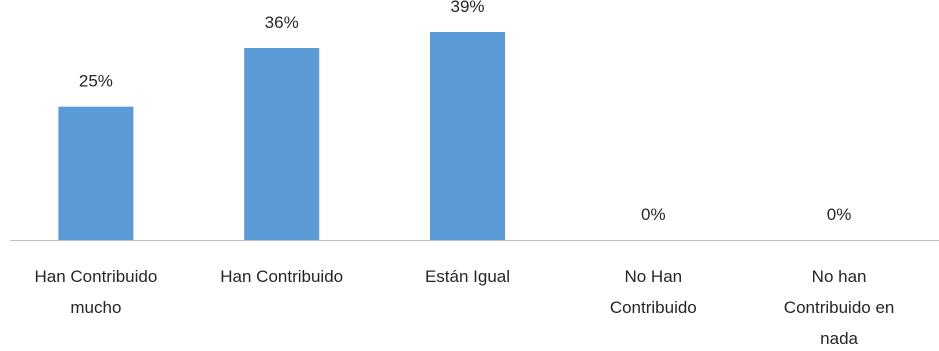 This screenshot has width=939, height=351. What do you see at coordinates (839, 307) in the screenshot?
I see `category-label-5-line-2: Contribuido en` at bounding box center [839, 307].